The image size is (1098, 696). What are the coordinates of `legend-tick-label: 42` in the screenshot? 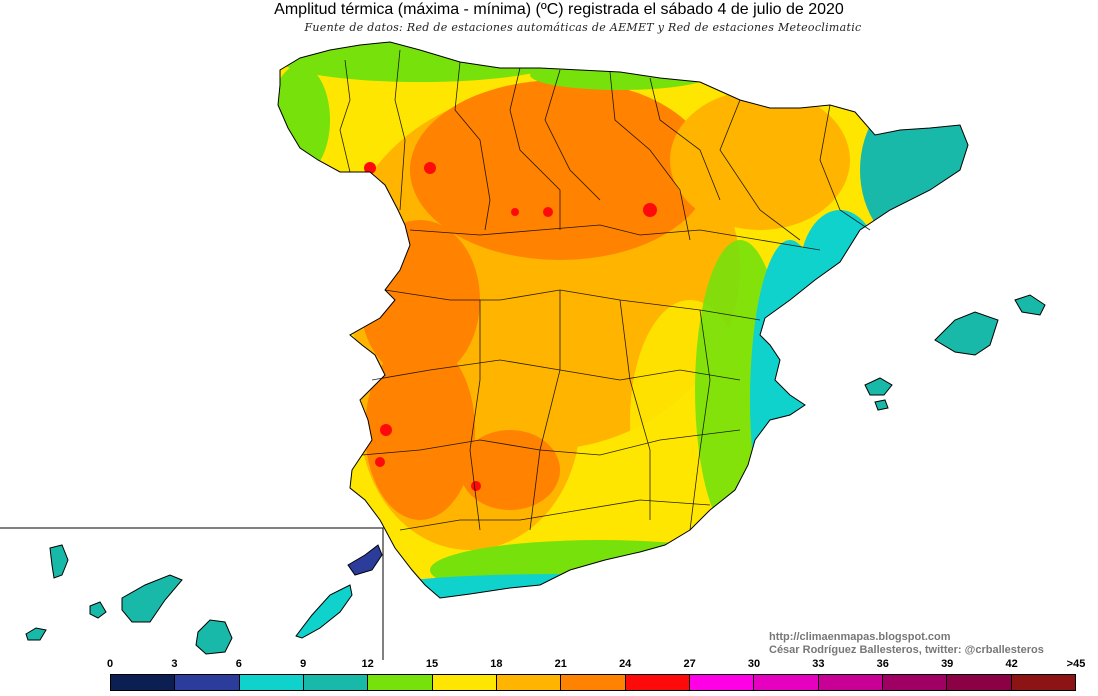 It's located at (1011, 664).